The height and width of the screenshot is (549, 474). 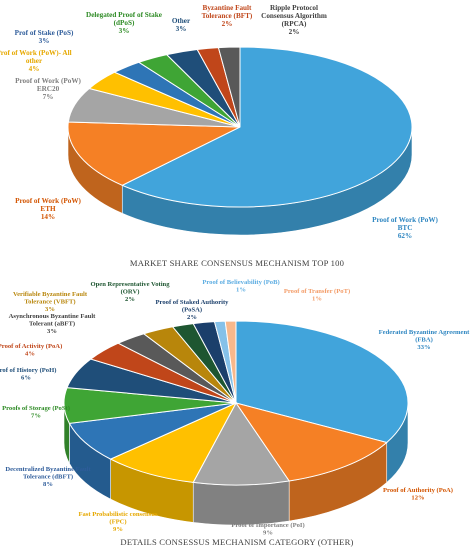 What do you see at coordinates (124, 23) in the screenshot?
I see `slice-label-delegated-proof-of-stake-dpos: Delegated Proof of Stake (dPoS) 3%` at bounding box center [124, 23].